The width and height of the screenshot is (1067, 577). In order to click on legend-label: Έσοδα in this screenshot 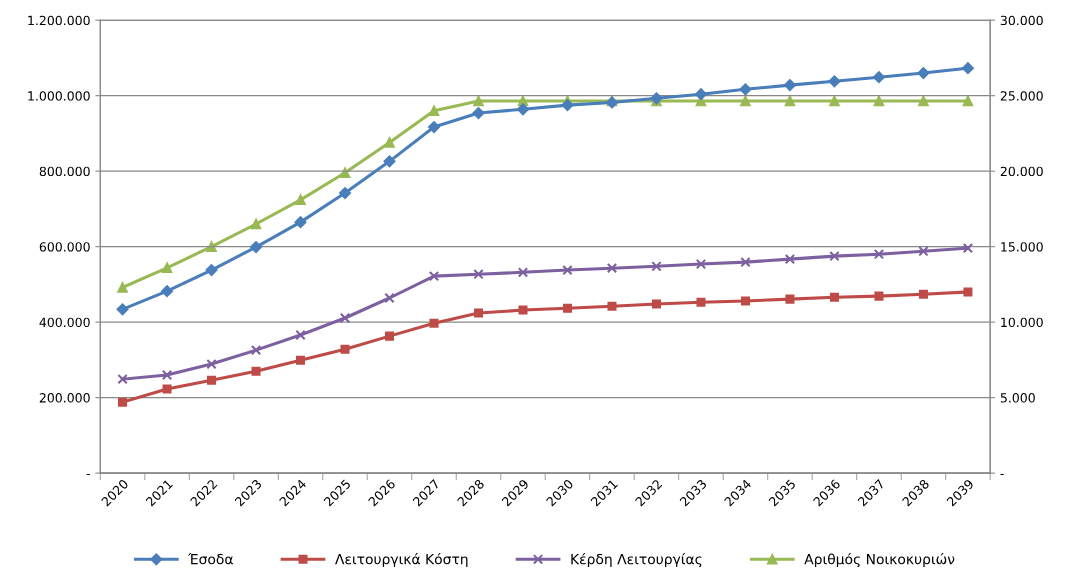, I will do `click(210, 559)`.